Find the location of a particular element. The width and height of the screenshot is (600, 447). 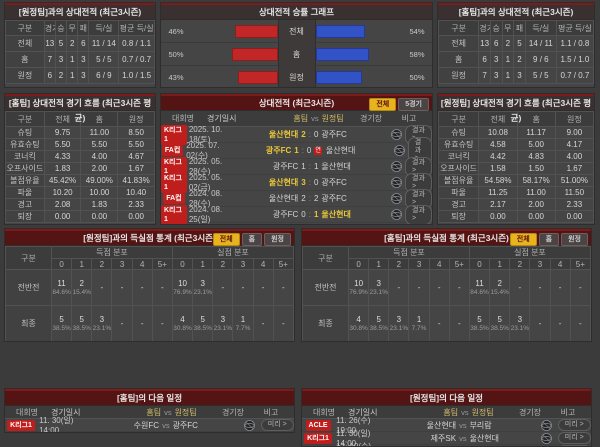

match-row: K리그1 2025. 05. 28(수) 광주FC 1:1 울산현대 결과 > is located at coordinates (296, 166).